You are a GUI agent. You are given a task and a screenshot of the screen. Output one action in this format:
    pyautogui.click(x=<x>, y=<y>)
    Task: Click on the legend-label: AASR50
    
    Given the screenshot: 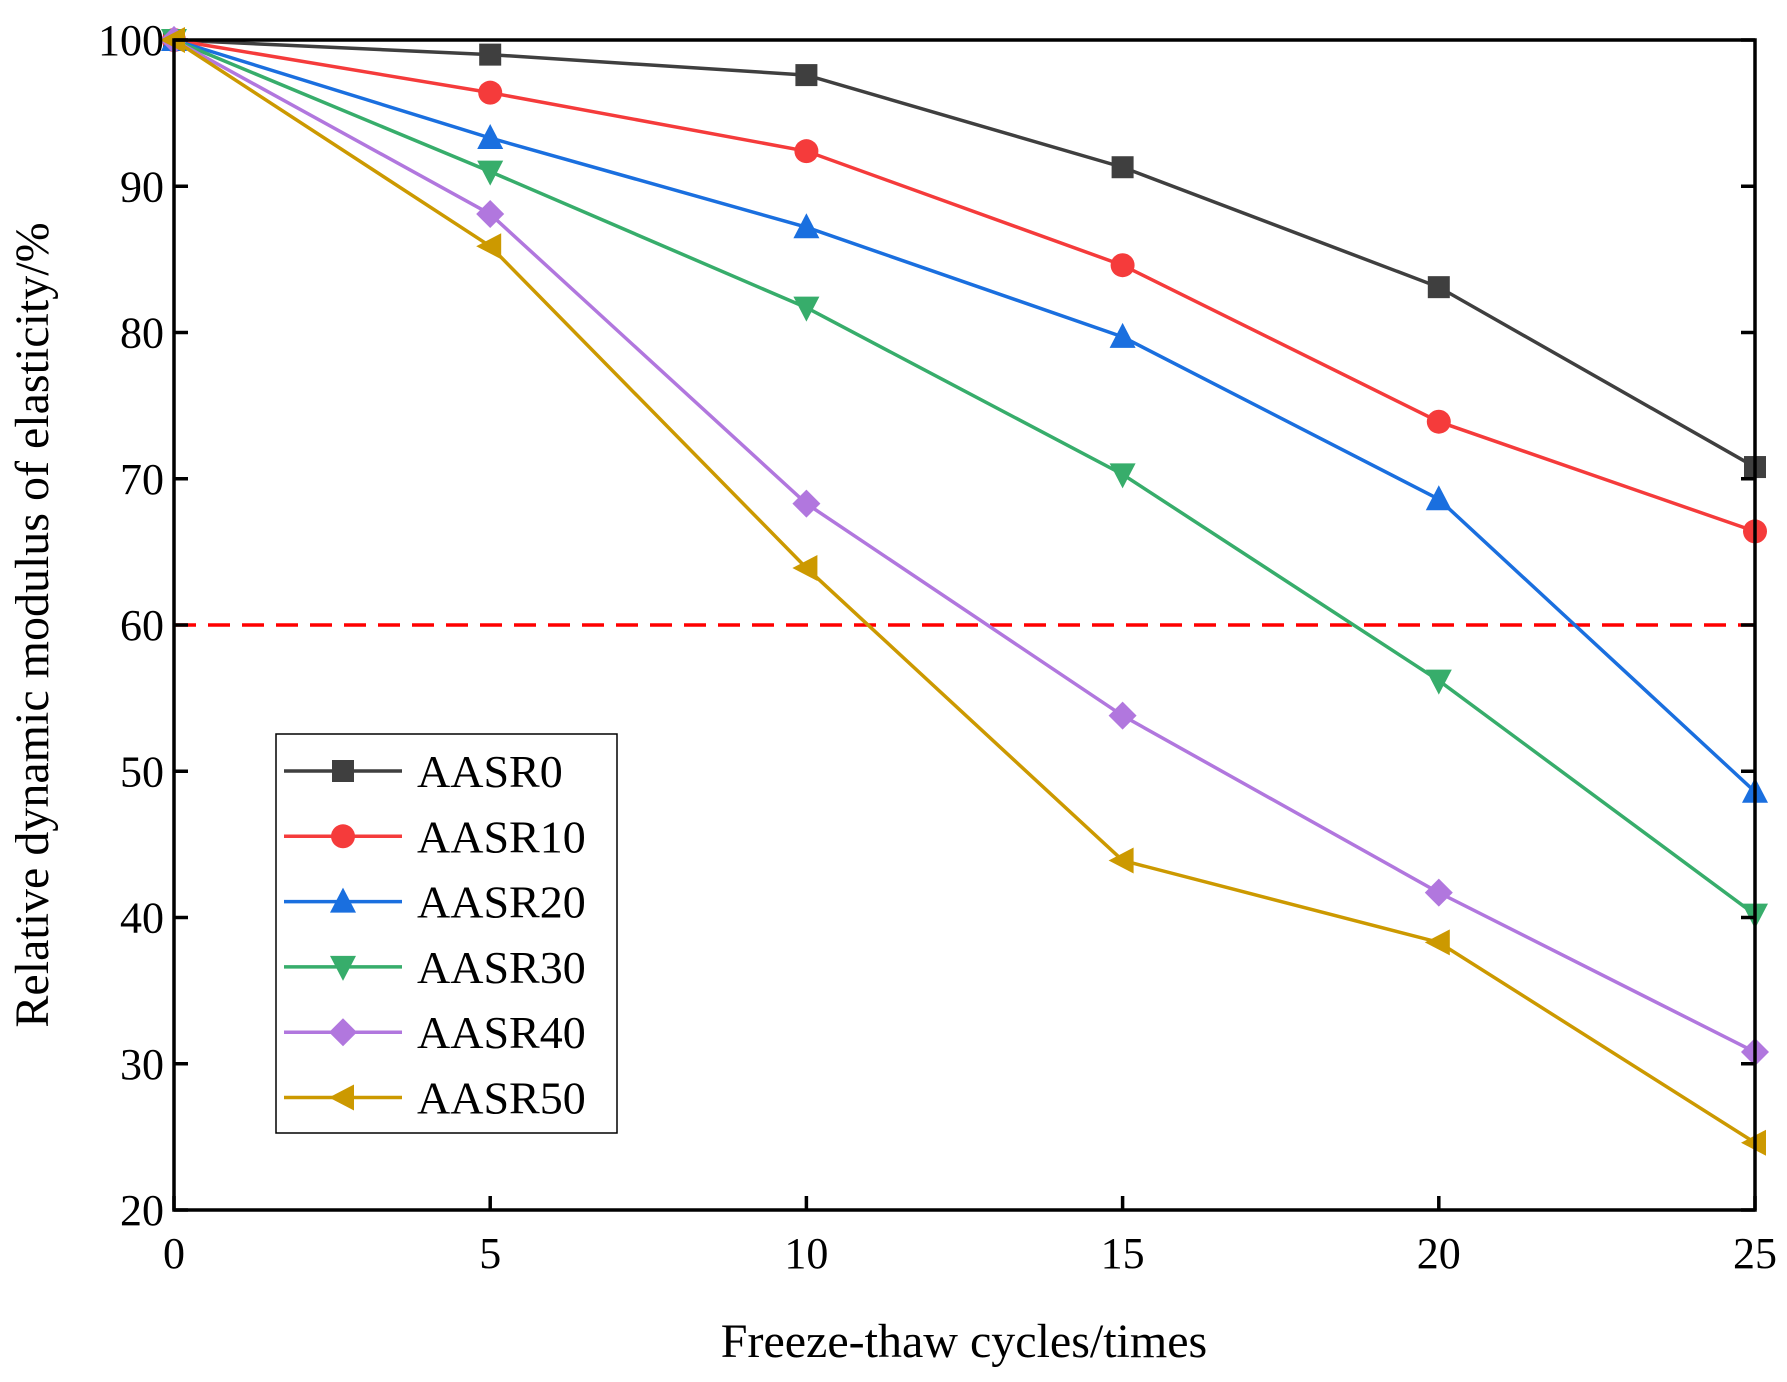 What is the action you would take?
    pyautogui.click(x=501, y=1098)
    